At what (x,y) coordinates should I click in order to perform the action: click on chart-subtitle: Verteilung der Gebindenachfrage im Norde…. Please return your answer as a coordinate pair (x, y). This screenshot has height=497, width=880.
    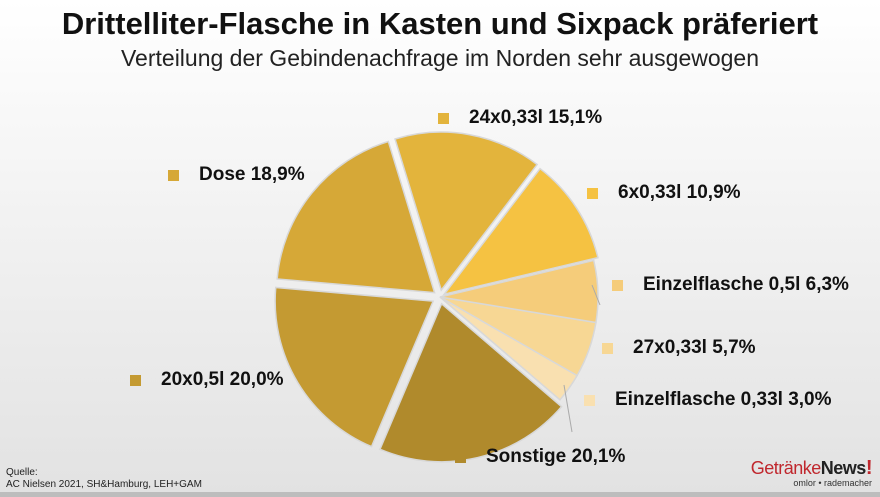
    Looking at the image, I should click on (440, 58).